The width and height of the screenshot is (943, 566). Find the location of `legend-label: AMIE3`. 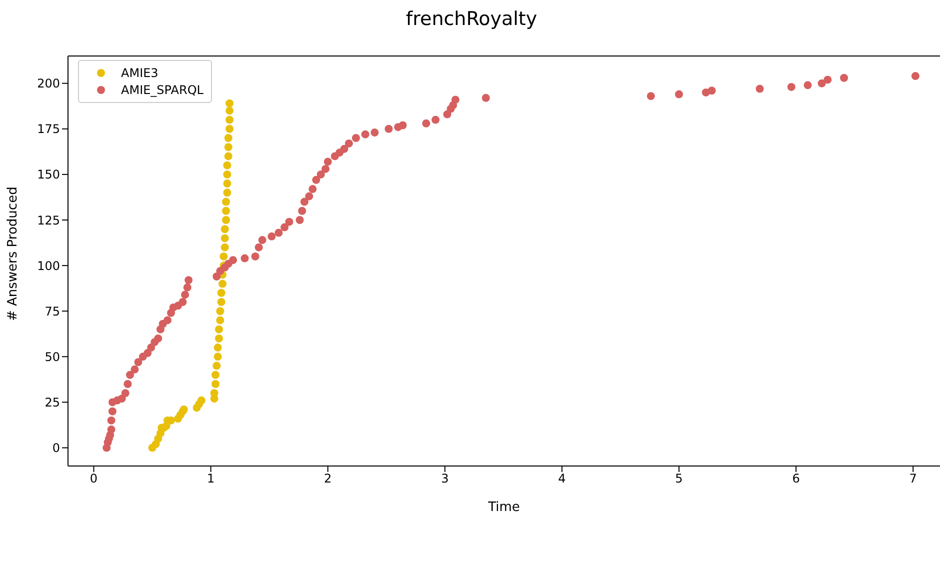

legend-label: AMIE3 is located at coordinates (139, 73).